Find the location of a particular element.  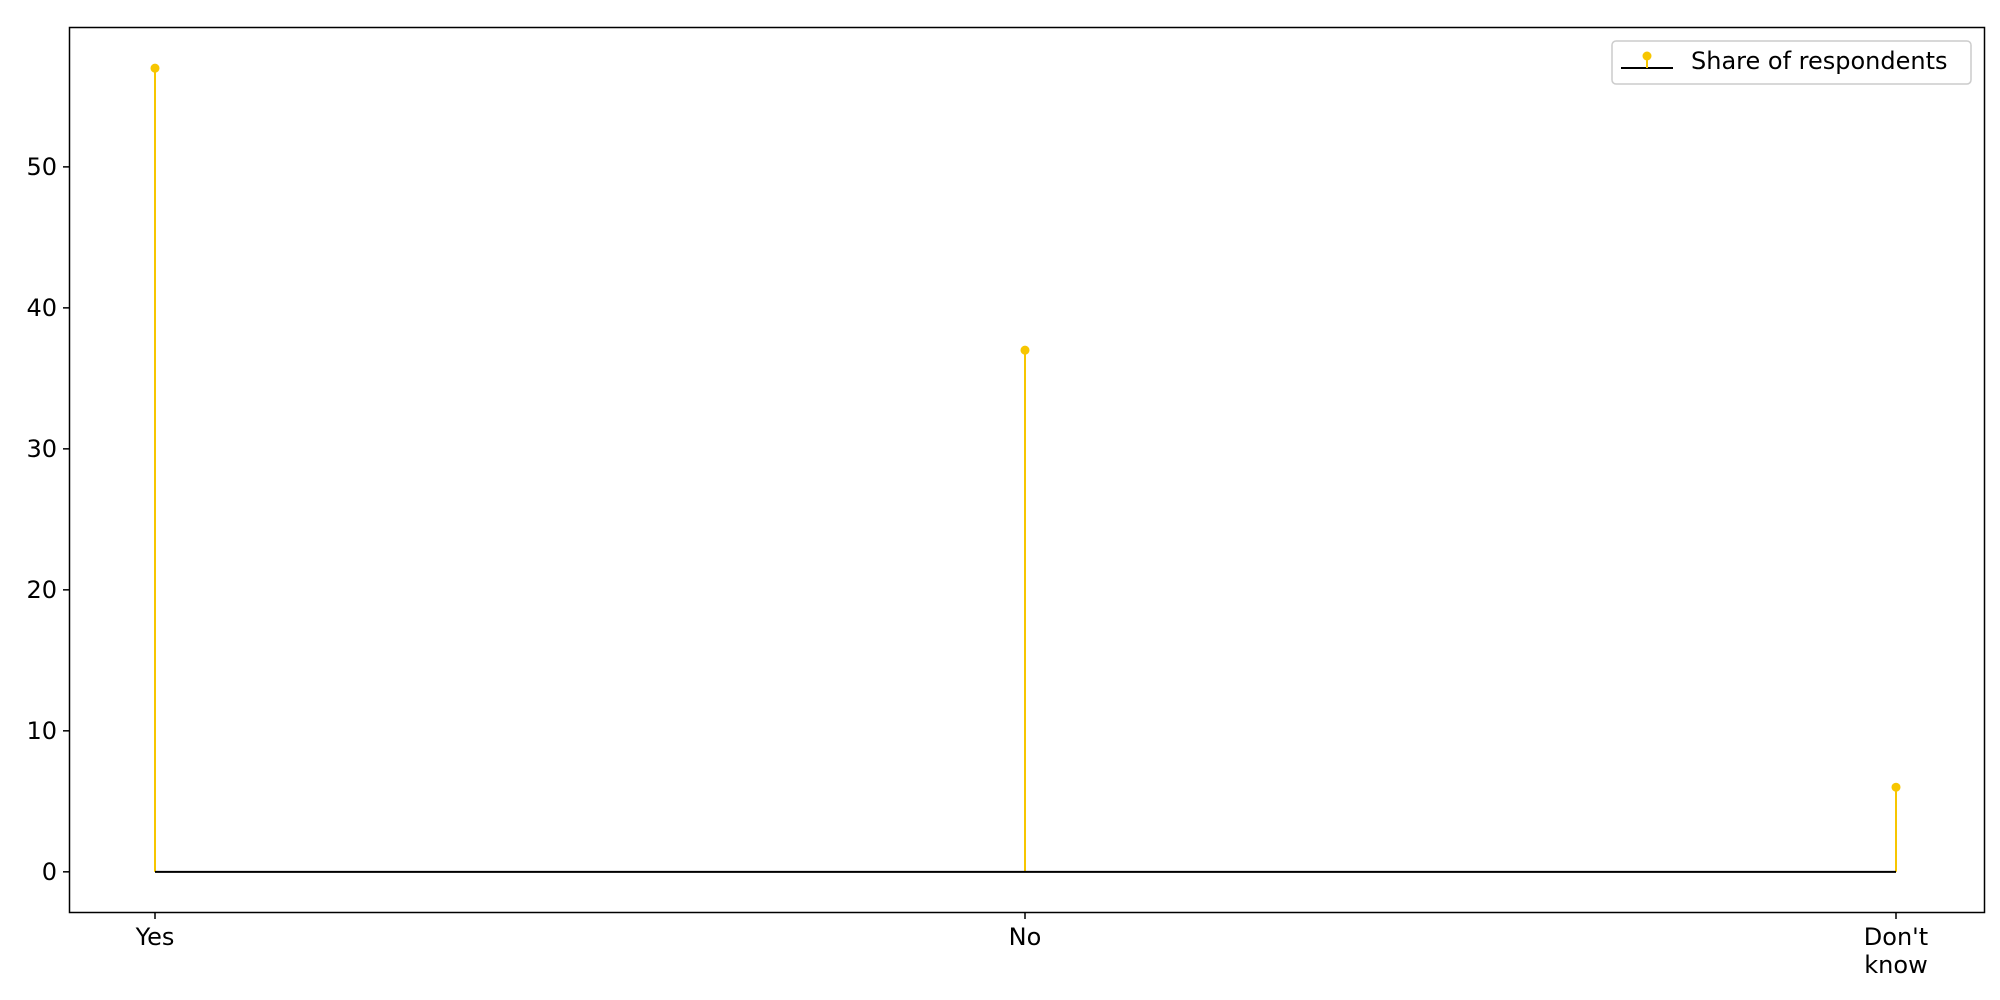

x-tick-label-line: Yes is located at coordinates (155, 937).